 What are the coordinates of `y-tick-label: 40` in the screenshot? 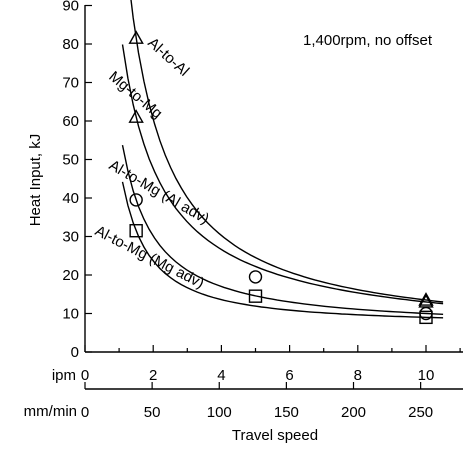 It's located at (70, 198).